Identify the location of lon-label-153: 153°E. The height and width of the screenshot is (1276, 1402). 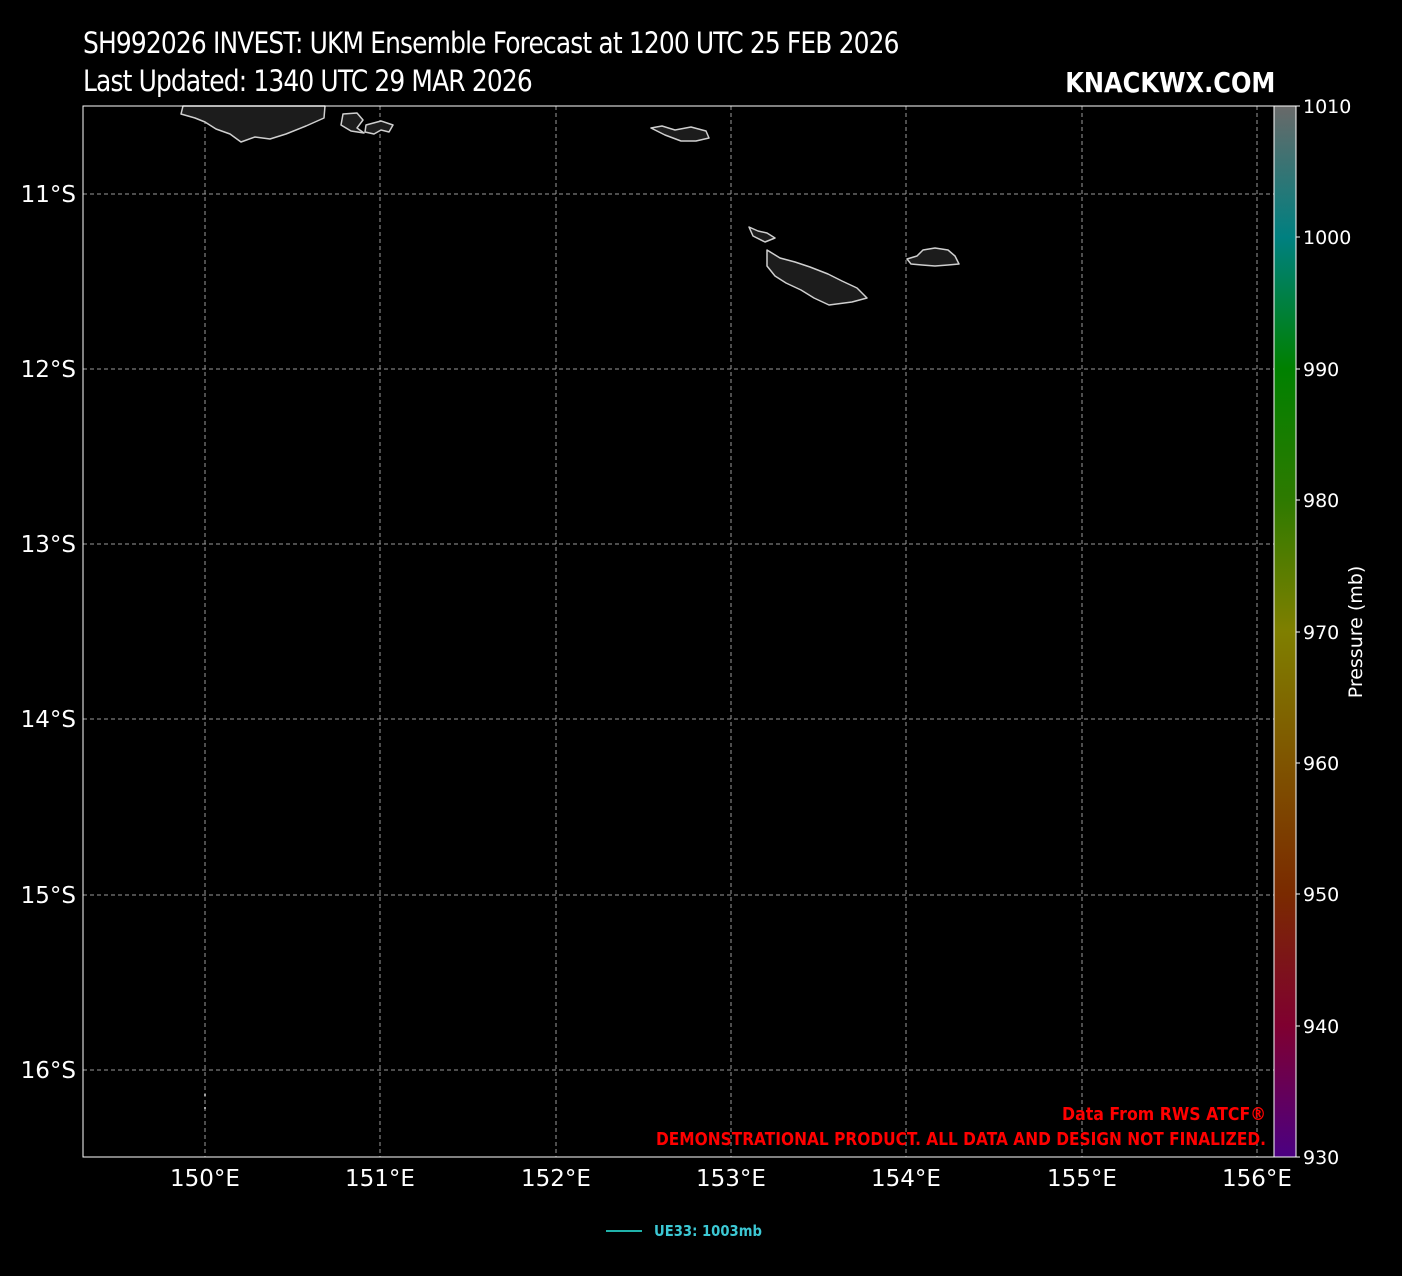
(731, 1179).